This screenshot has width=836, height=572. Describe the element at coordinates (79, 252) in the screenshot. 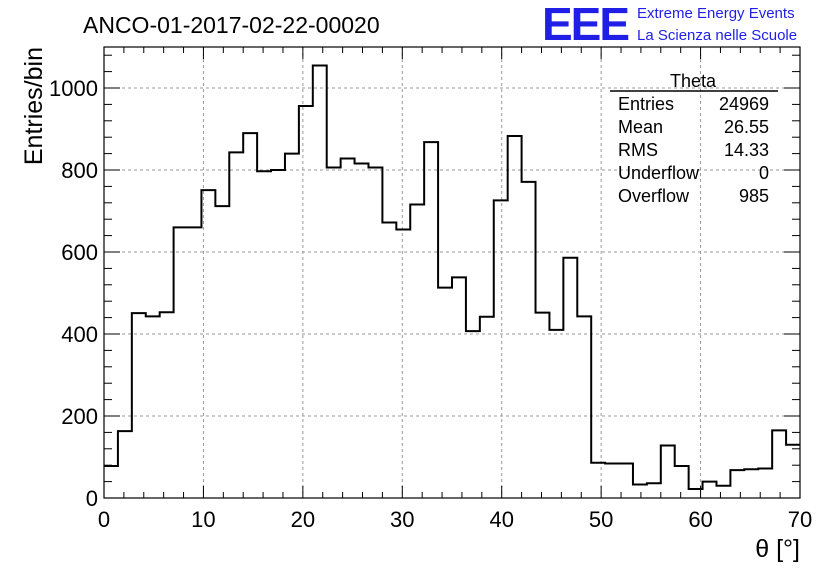

I see `y-tick-label: 600` at that location.